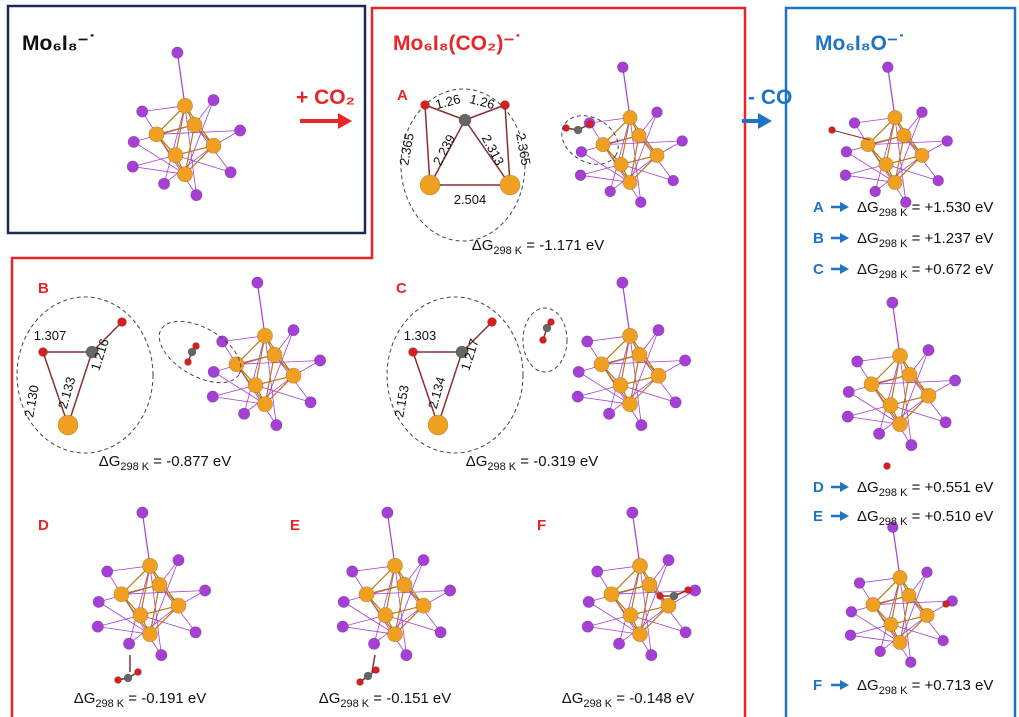 This screenshot has width=1019, height=717. Describe the element at coordinates (818, 487) in the screenshot. I see `product-label: D` at that location.